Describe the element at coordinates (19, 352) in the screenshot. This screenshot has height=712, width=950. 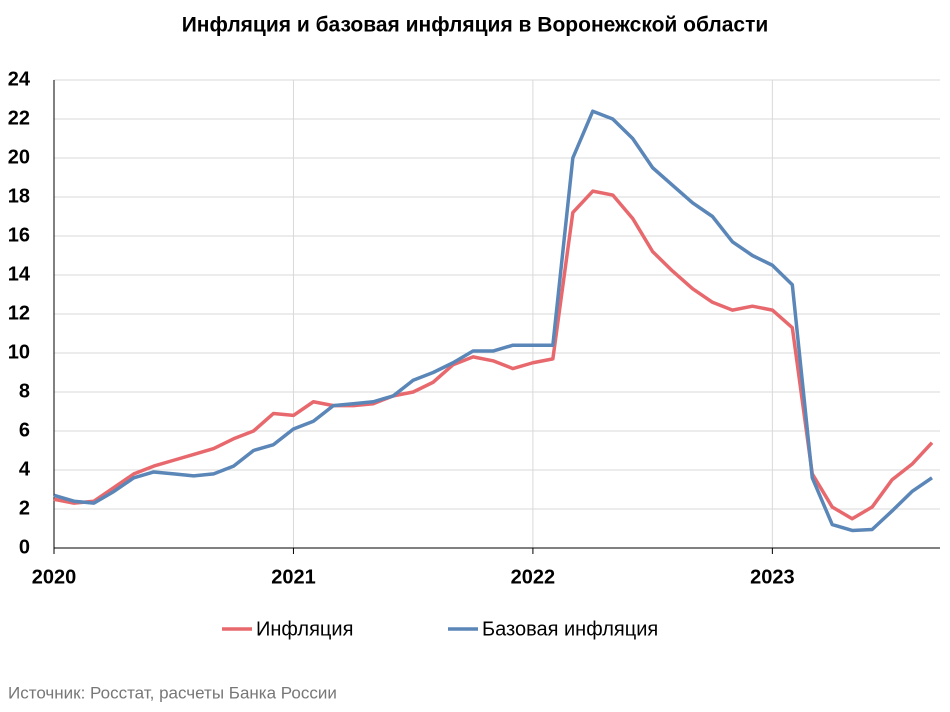
I see `y-tick-label: 10` at that location.